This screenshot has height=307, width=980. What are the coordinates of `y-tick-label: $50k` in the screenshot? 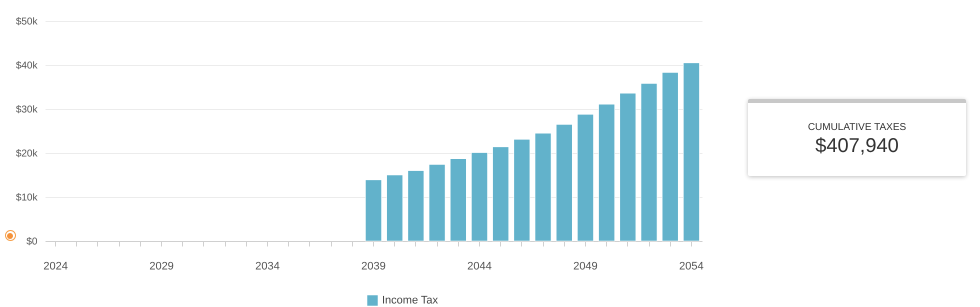 It's located at (27, 22).